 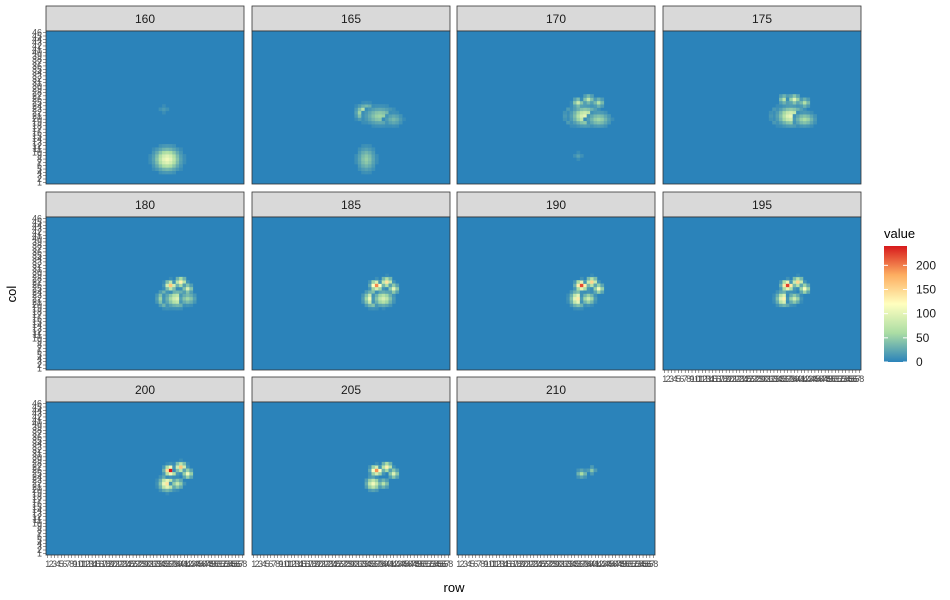 What do you see at coordinates (568, 564) in the screenshot?
I see `x-tick-label: 33` at bounding box center [568, 564].